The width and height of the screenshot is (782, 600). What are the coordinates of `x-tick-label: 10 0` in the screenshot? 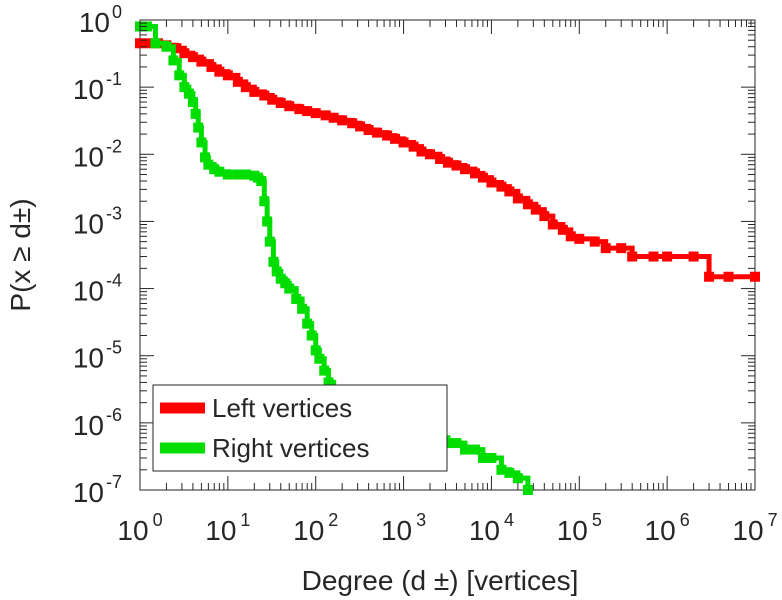 It's located at (139, 528).